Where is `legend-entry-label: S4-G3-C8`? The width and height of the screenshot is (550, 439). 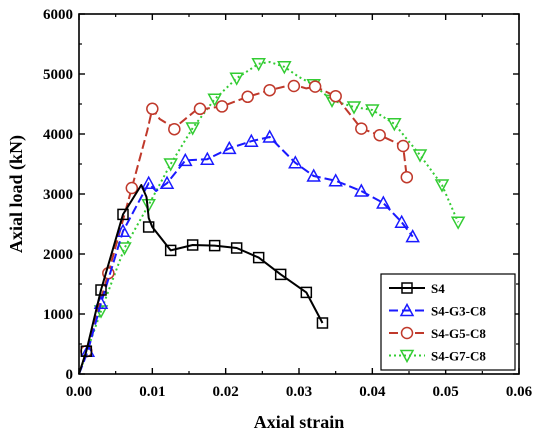
legend-entry-label: S4-G3-C8 is located at coordinates (458, 311).